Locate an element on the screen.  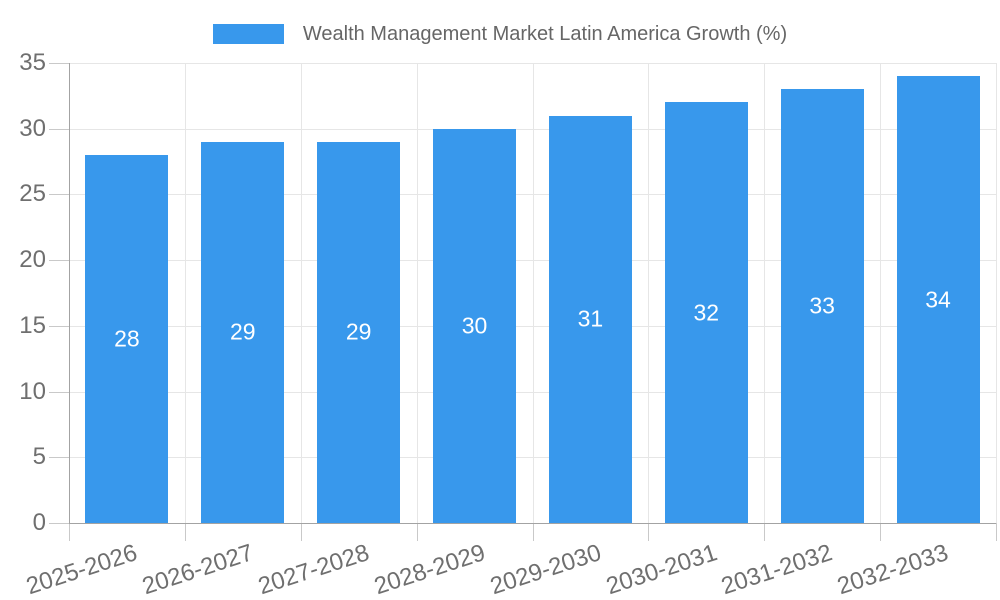
x-axis-tick-label: 2030-2031 is located at coordinates (661, 569).